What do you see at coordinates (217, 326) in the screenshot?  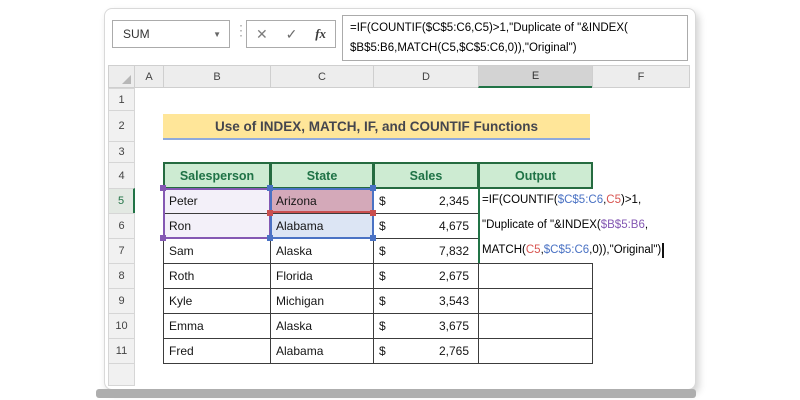 I see `cell-b10: Emma` at bounding box center [217, 326].